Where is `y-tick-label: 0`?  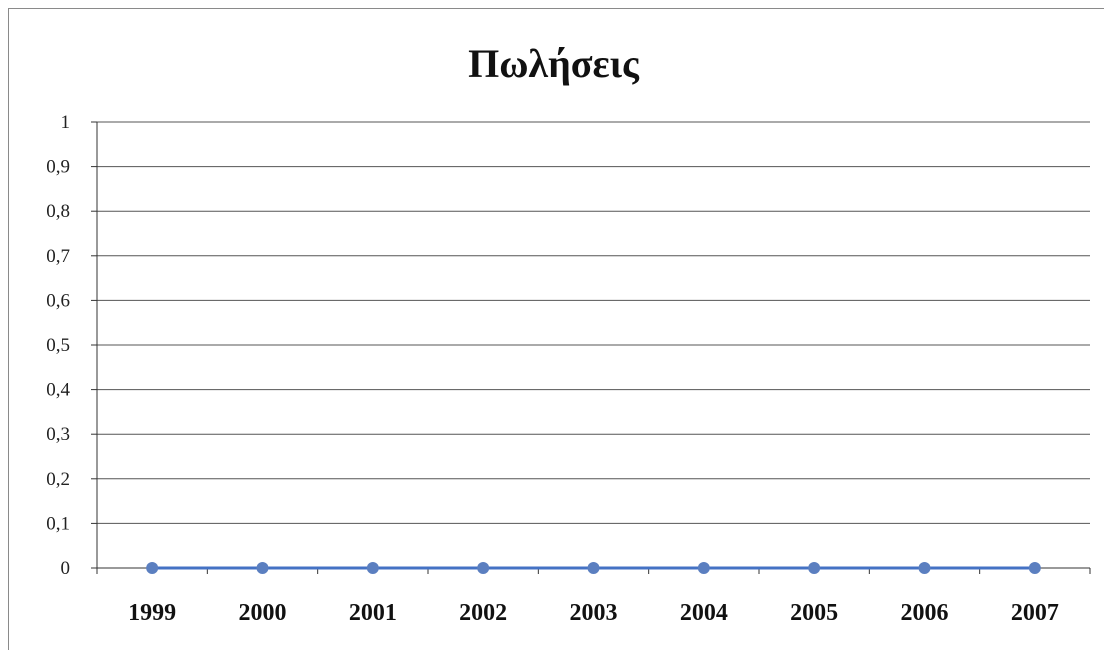 y-tick-label: 0 is located at coordinates (66, 568).